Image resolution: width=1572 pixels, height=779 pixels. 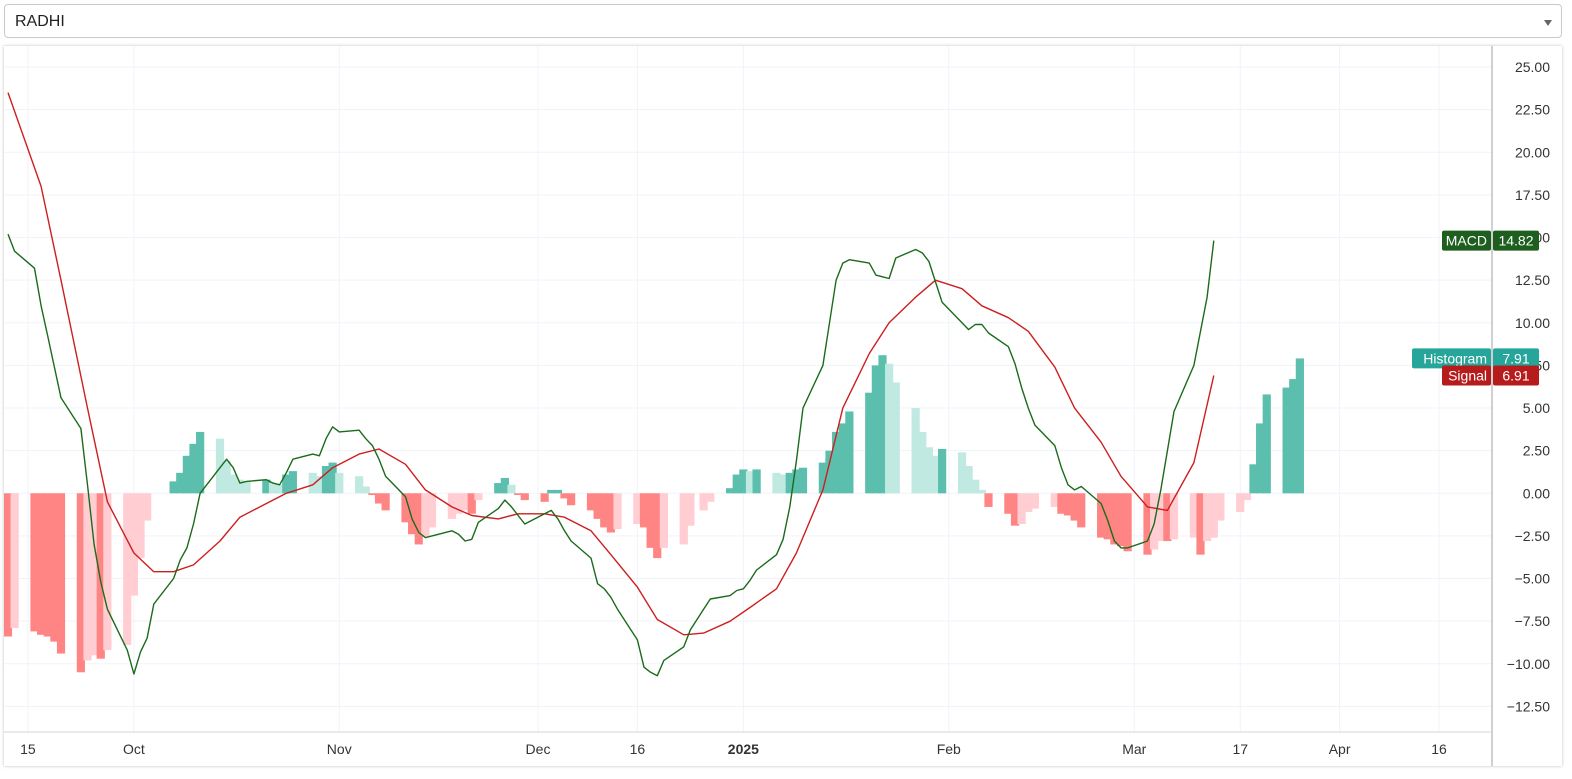 I want to click on x-tick-label: Dec, so click(x=538, y=749).